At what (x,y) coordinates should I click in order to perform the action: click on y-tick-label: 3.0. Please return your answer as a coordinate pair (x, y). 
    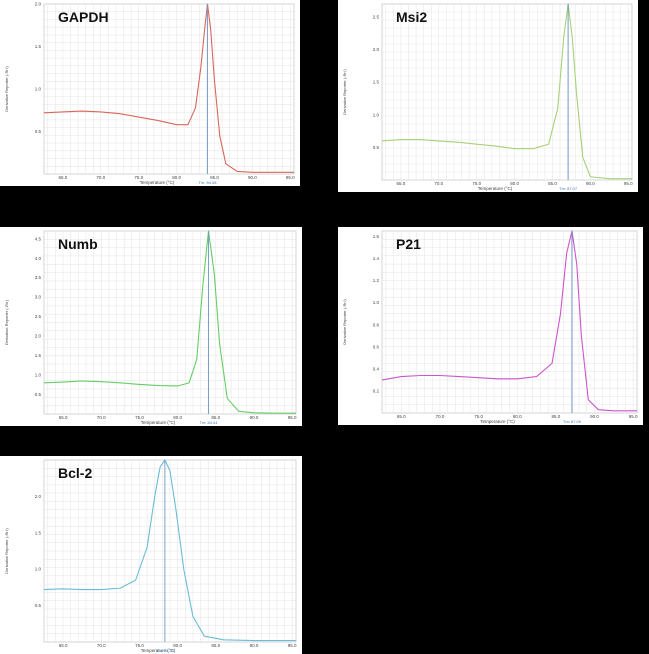
    Looking at the image, I should click on (38, 297).